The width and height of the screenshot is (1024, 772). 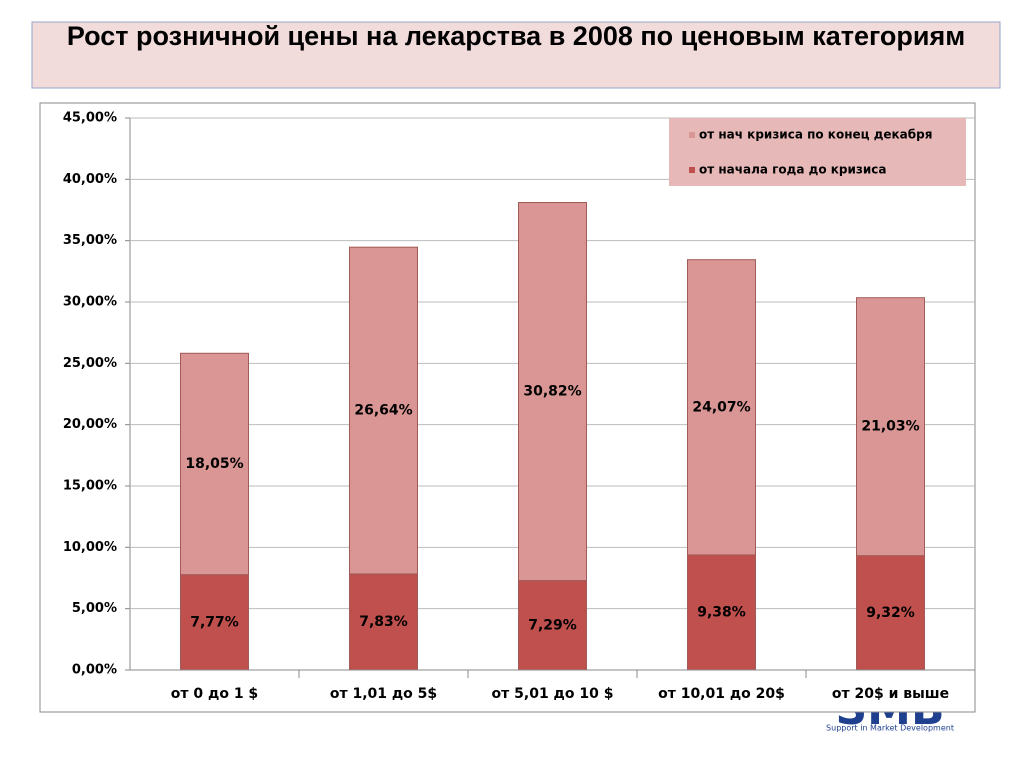 I want to click on x-tick-label: от 1,01 до 5$, so click(x=383, y=694).